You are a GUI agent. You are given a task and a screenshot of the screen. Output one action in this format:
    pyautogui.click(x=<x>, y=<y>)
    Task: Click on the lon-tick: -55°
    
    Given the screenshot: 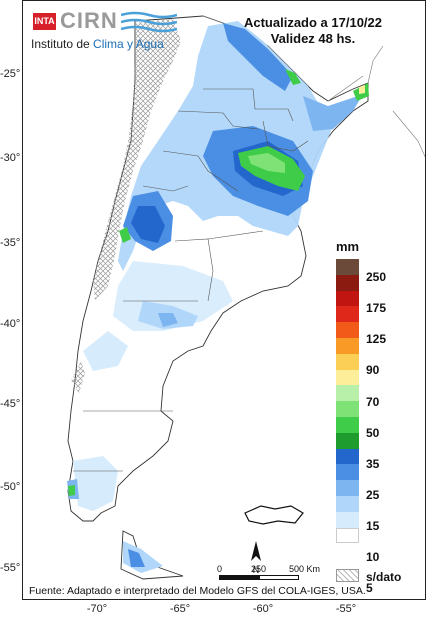 What is the action you would take?
    pyautogui.click(x=346, y=609)
    